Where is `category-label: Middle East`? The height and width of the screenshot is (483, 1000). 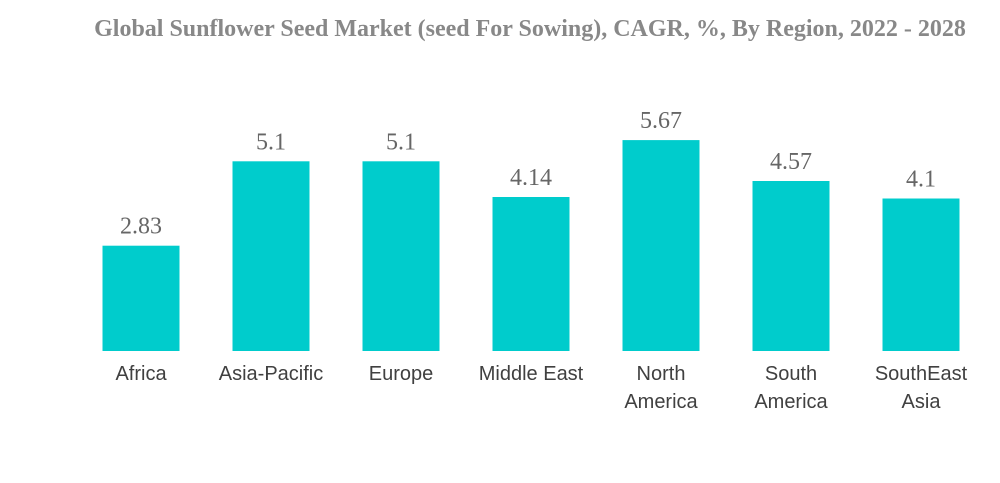 category-label: Middle East is located at coordinates (531, 374).